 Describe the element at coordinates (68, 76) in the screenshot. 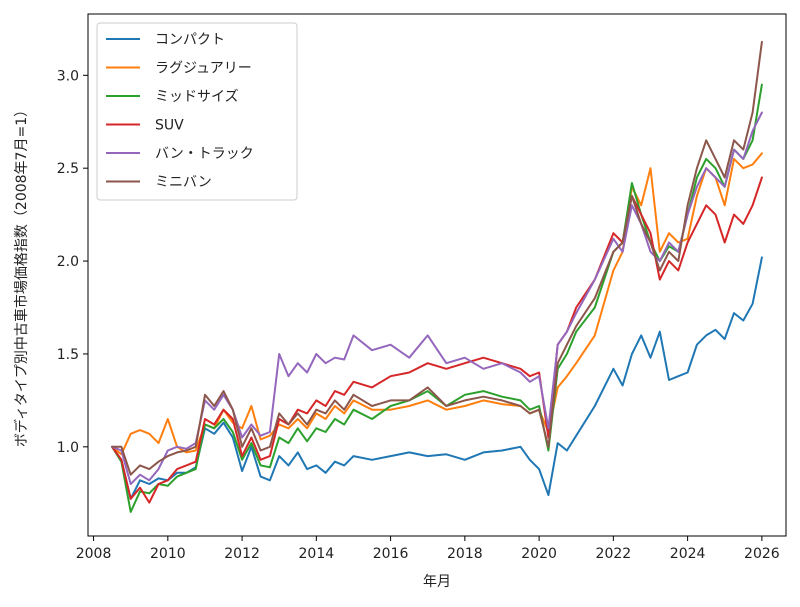

I see `y-tick-label: 3.0` at that location.